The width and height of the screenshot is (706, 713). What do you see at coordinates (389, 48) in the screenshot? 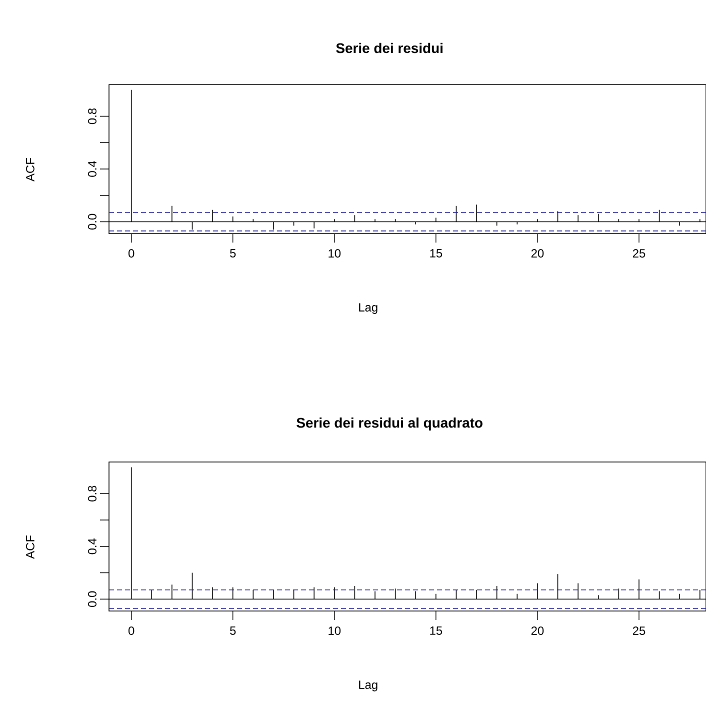
I see `chart-title: Serie dei residui` at bounding box center [389, 48].